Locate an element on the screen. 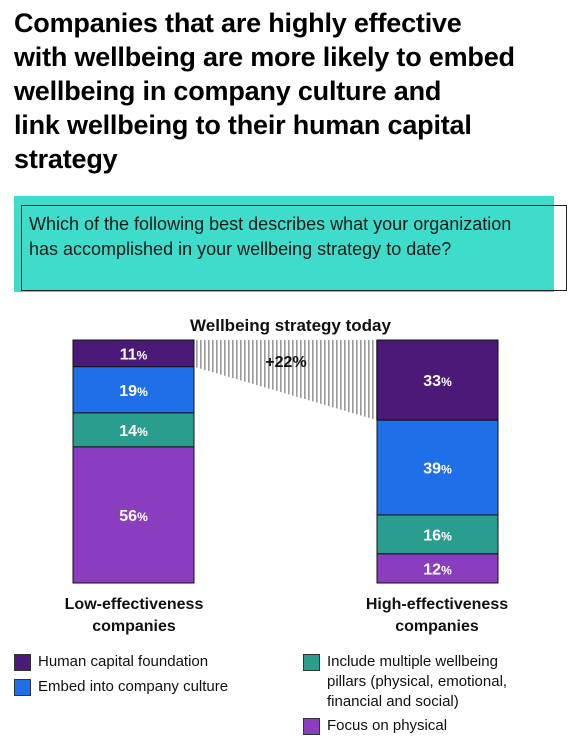  data-label-multiple-pillars-low: 14% is located at coordinates (133, 431).